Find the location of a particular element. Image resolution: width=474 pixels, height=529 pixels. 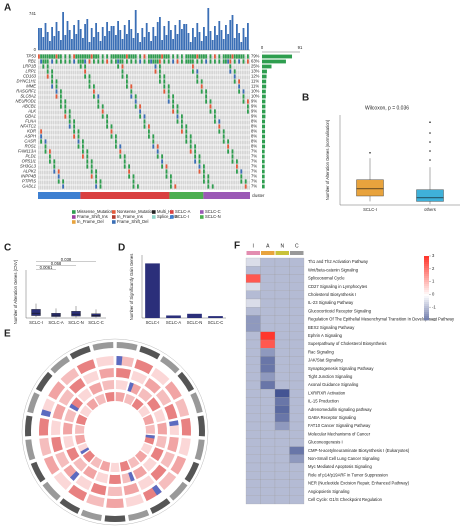

colorbar-label: 2 is located at coordinates (433, 268).